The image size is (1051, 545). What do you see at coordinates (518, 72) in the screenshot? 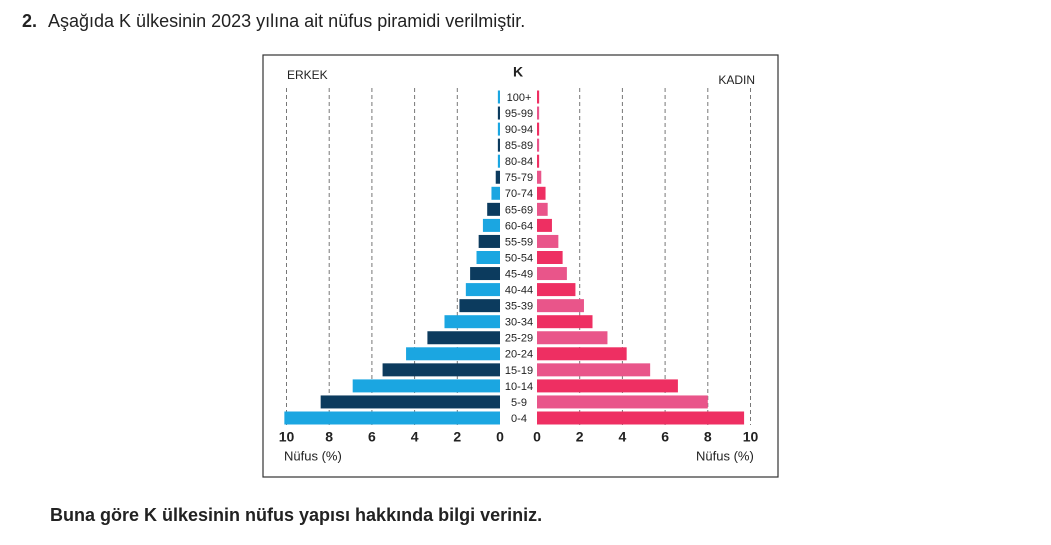
I see `chart-title: K` at bounding box center [518, 72].